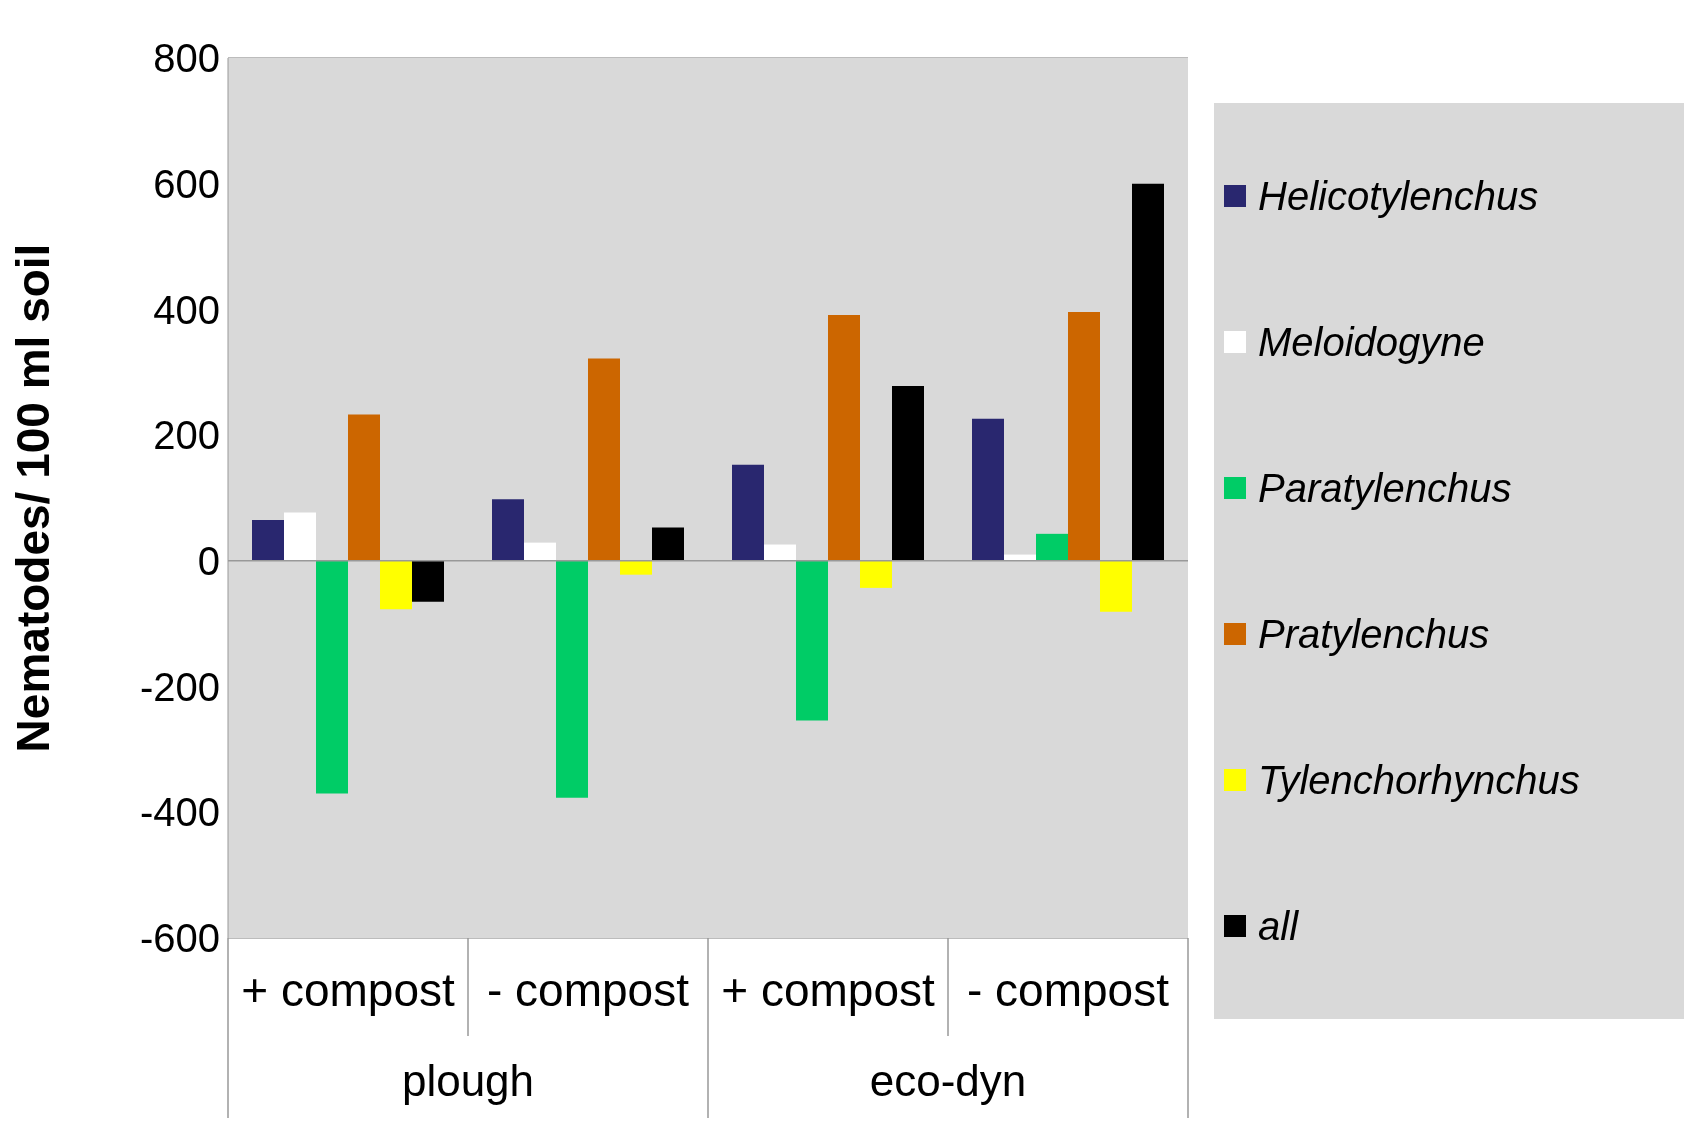 The width and height of the screenshot is (1703, 1133). What do you see at coordinates (186, 183) in the screenshot?
I see `y-tick-label: 600` at bounding box center [186, 183].